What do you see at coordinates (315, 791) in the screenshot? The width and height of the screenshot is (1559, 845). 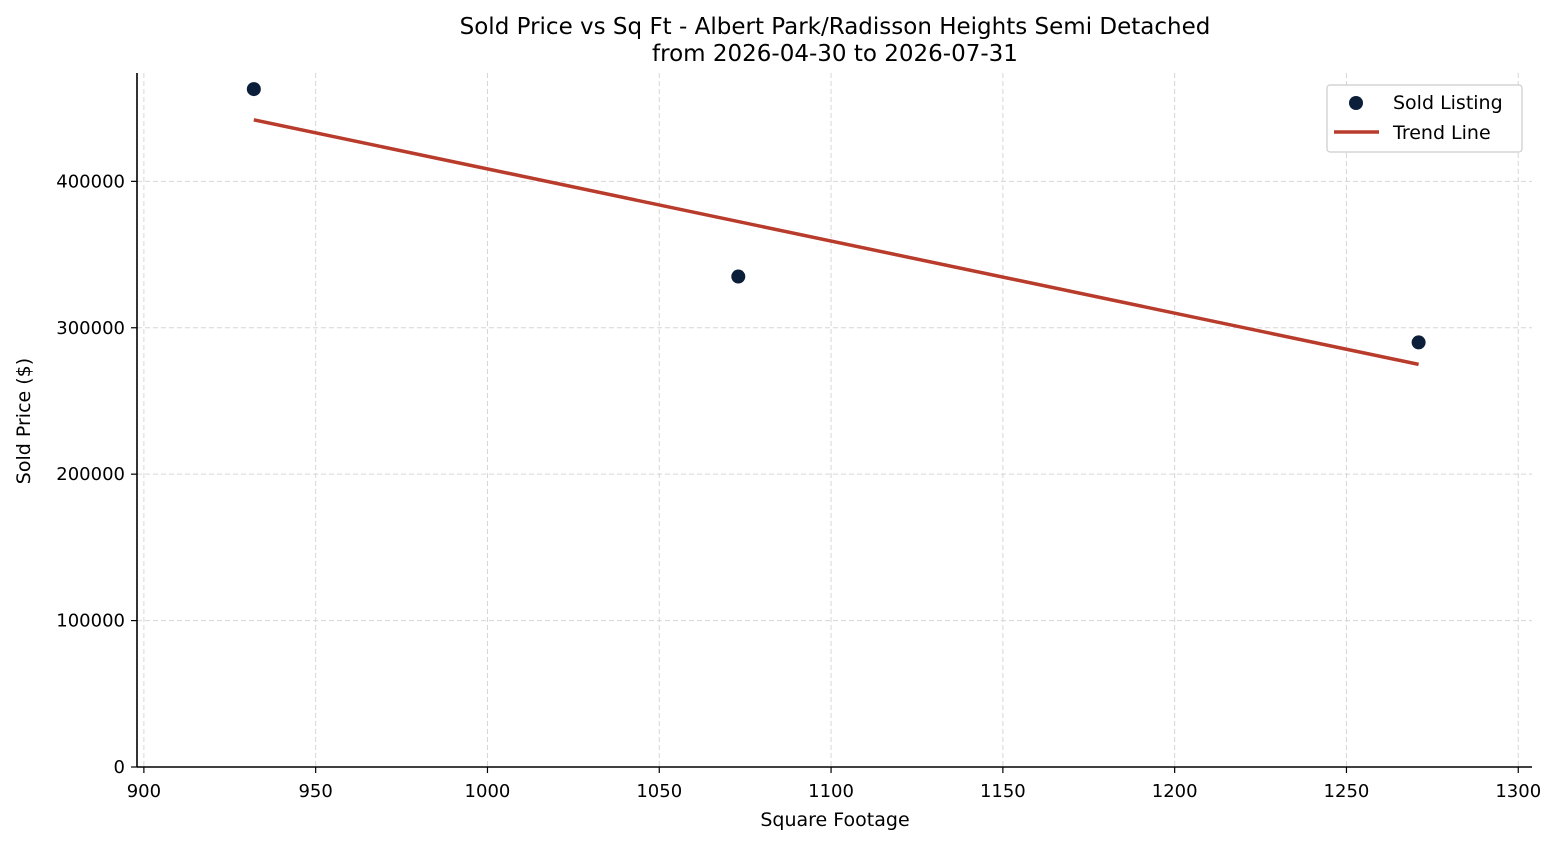 I see `x-tick-label: 950` at bounding box center [315, 791].